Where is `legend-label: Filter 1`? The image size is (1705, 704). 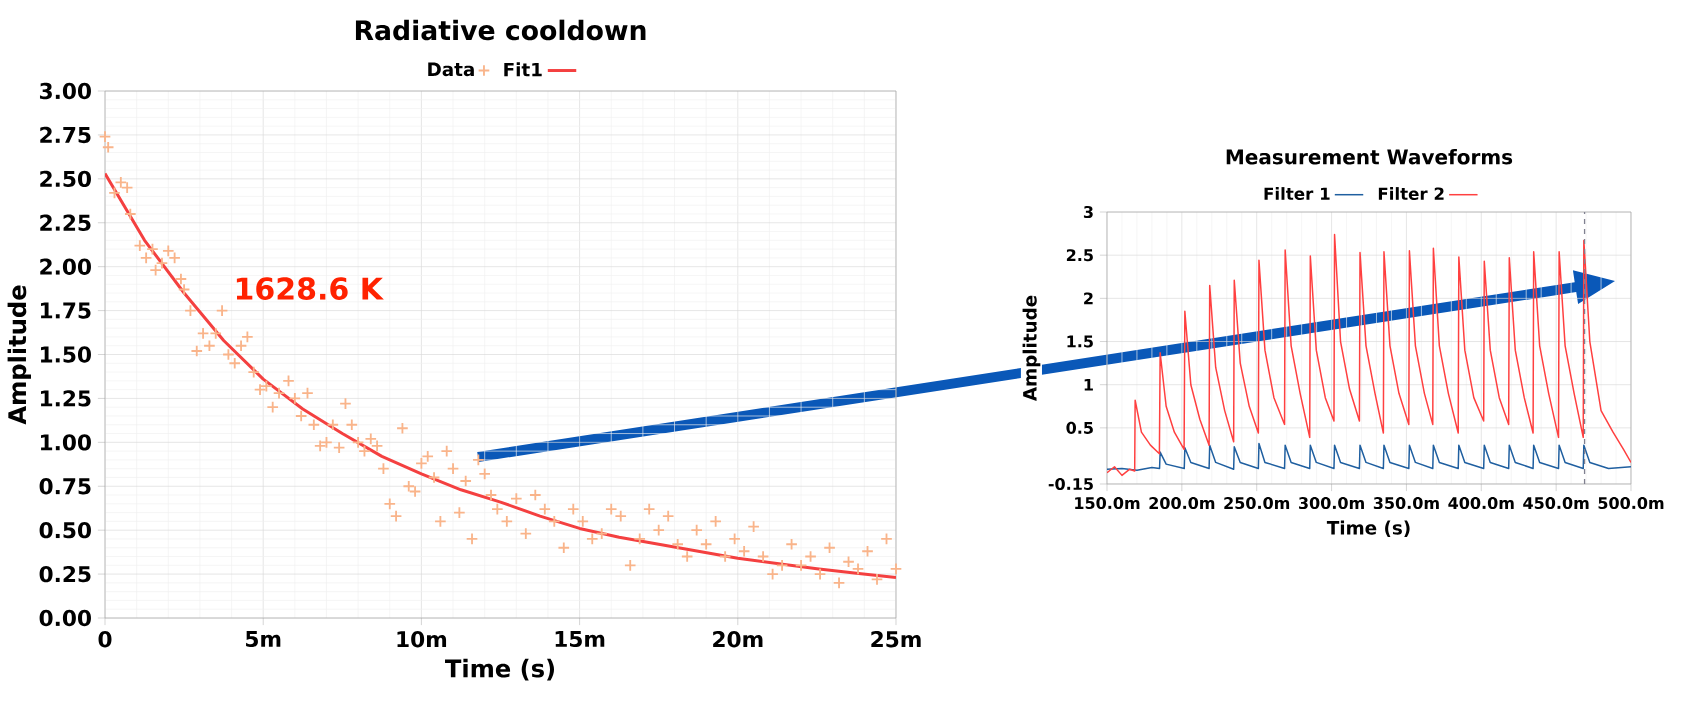 legend-label: Filter 1 is located at coordinates (1297, 194).